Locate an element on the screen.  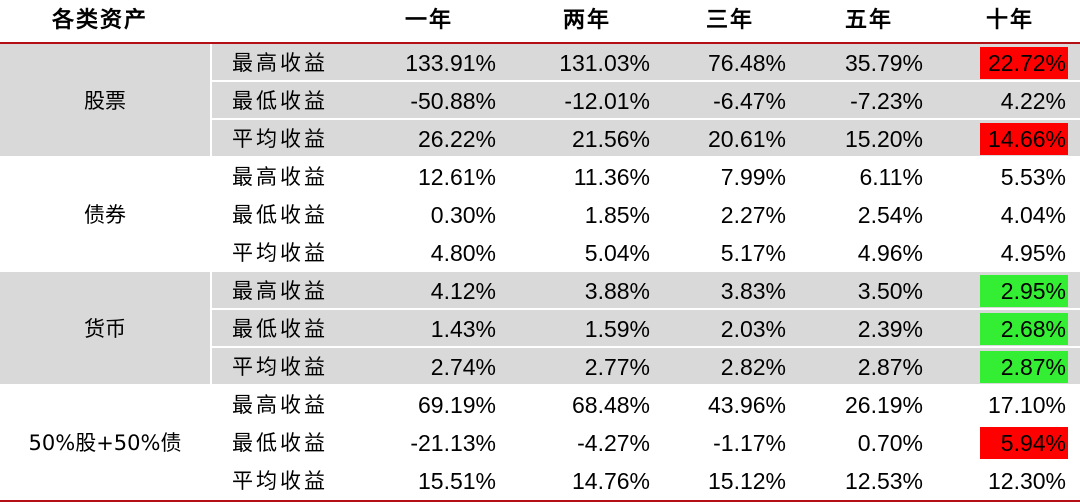
header-rule is located at coordinates (540, 43).